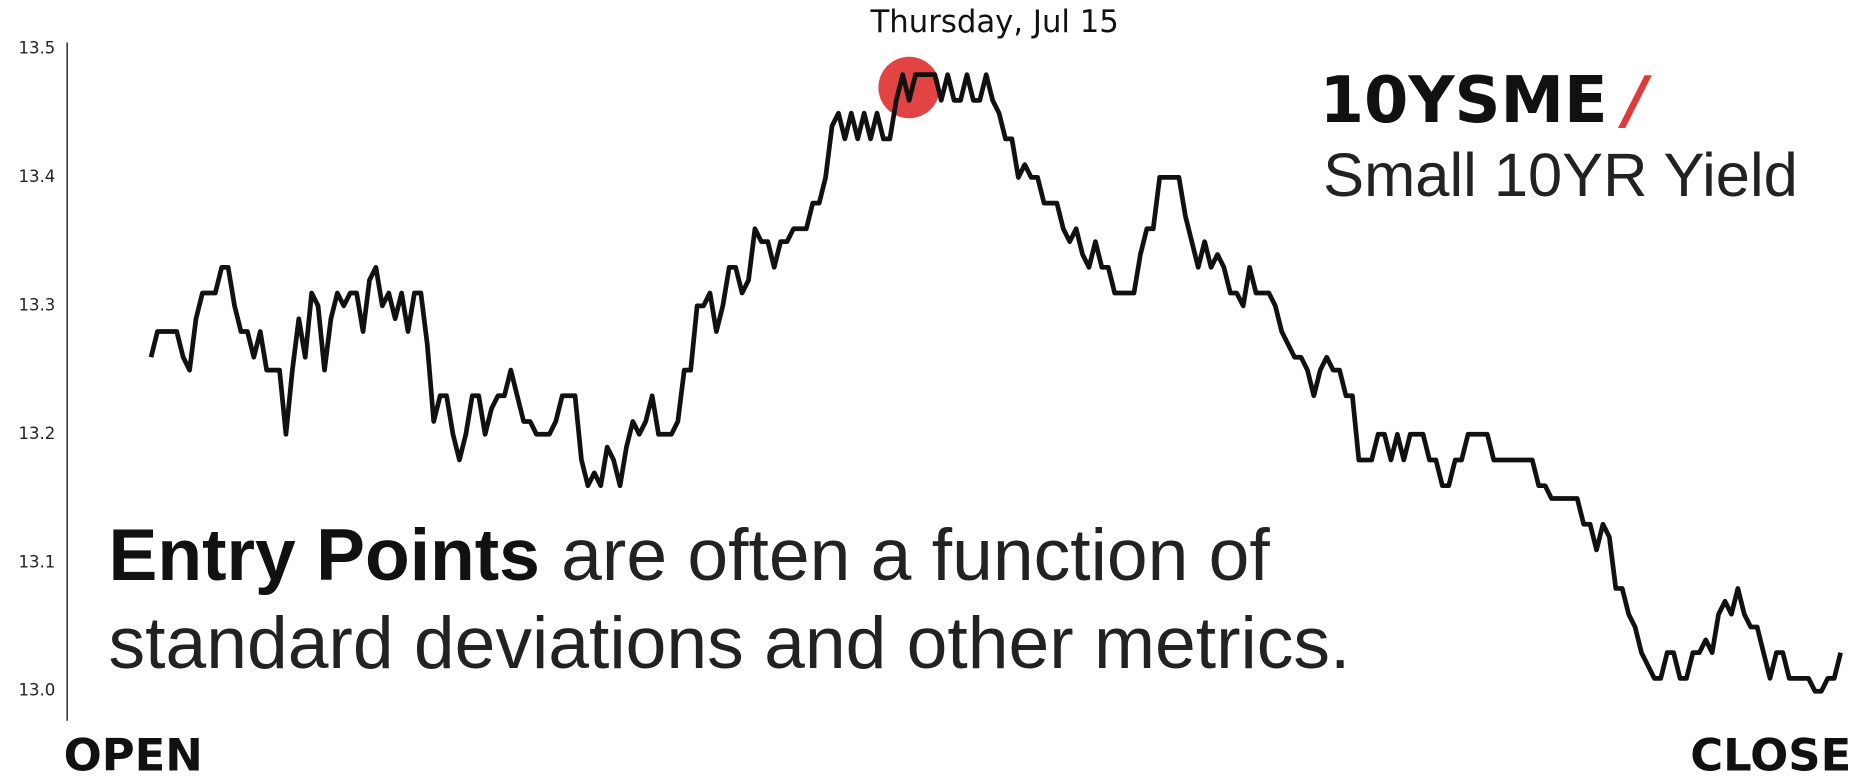  Describe the element at coordinates (909, 87) in the screenshot. I see `highlight-marker` at that location.